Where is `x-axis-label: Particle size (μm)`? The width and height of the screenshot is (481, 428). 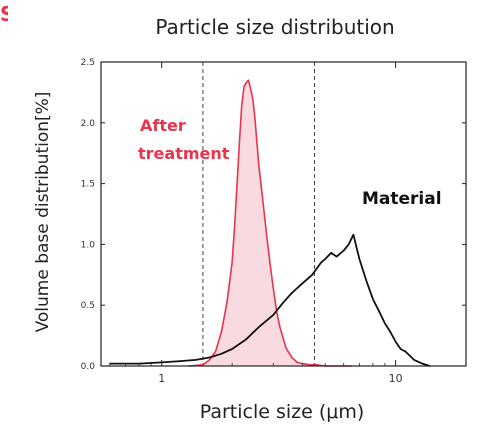
x-axis-label: Particle size (μm) is located at coordinates (282, 412).